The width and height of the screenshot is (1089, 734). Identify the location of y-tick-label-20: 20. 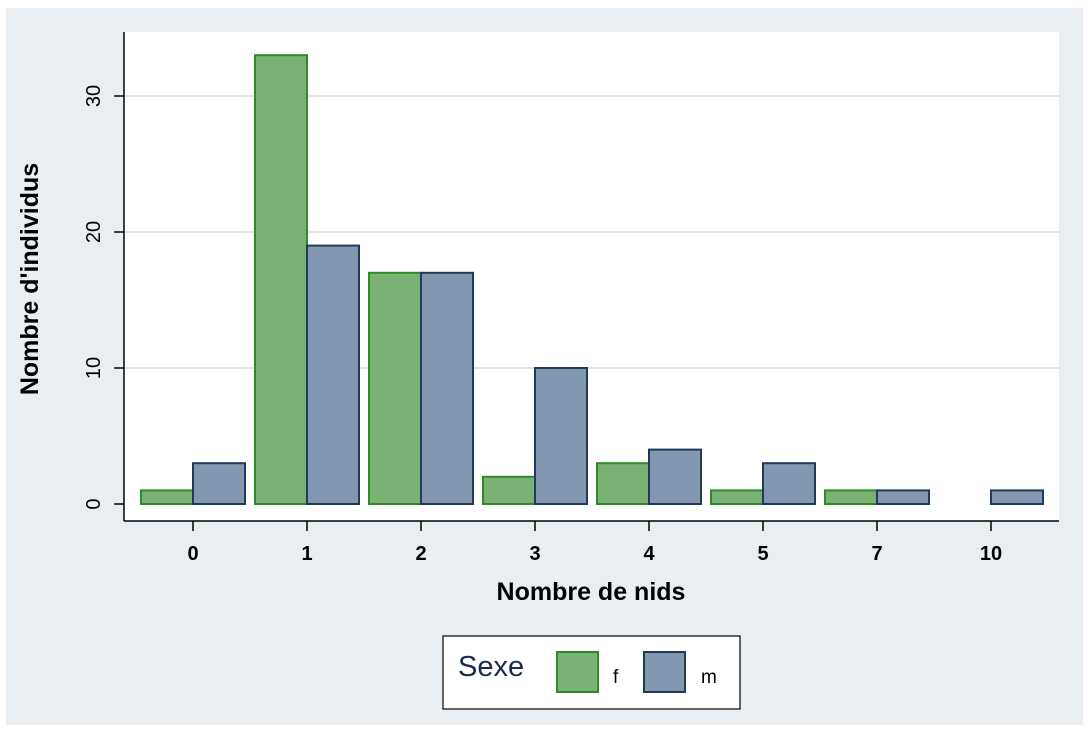
(94, 232).